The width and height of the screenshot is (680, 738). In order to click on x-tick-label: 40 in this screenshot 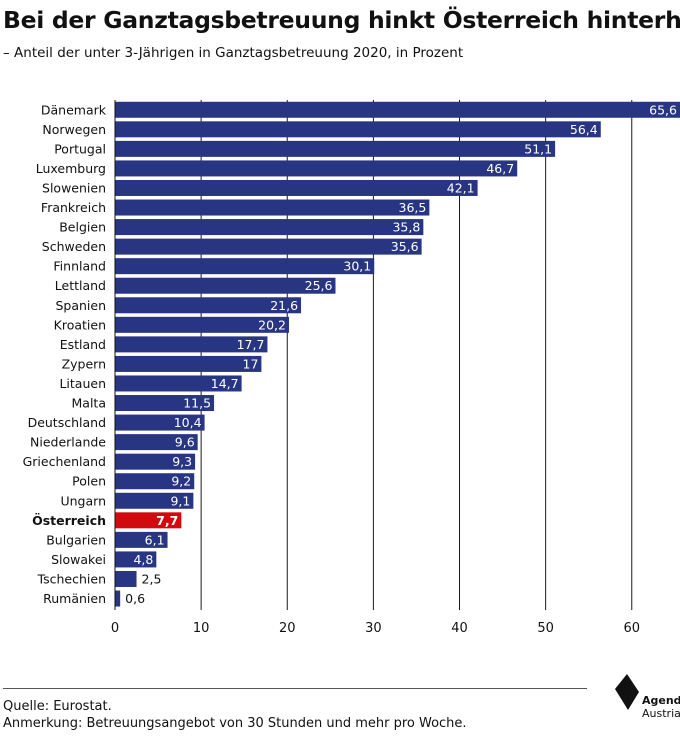, I will do `click(459, 628)`.